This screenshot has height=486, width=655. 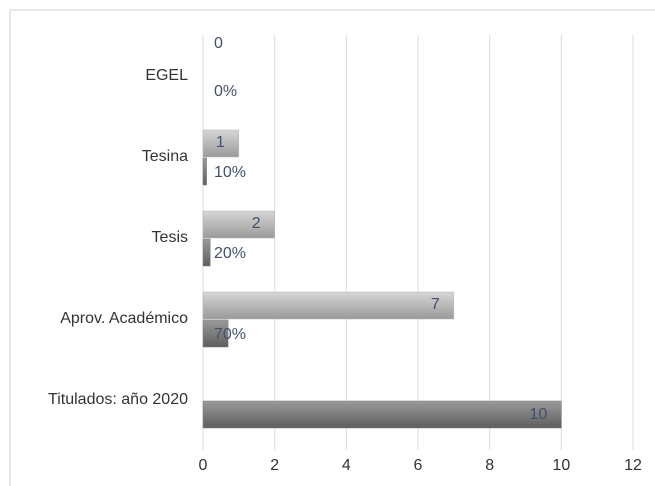 What do you see at coordinates (230, 172) in the screenshot?
I see `data-label: 10%` at bounding box center [230, 172].